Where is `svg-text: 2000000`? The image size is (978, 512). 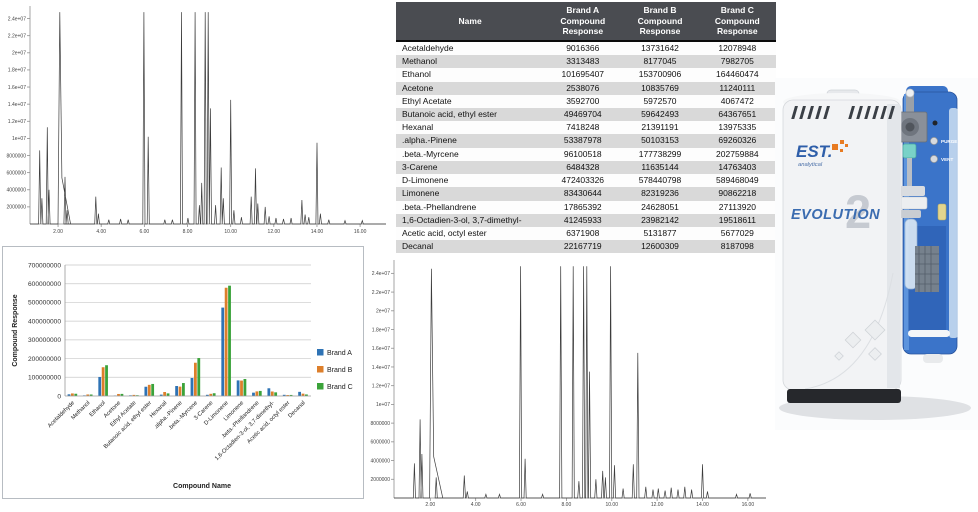
svg-text: 2000000 is located at coordinates (17, 208).